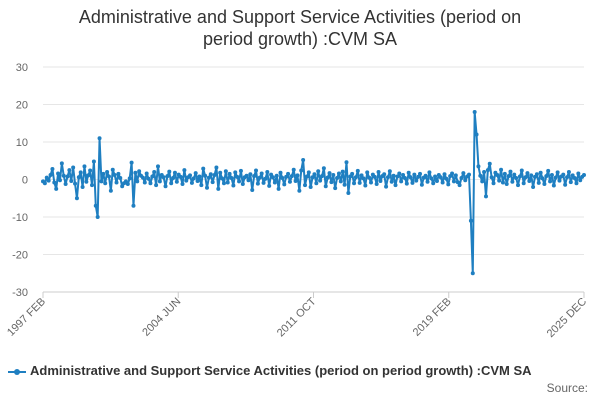 The image size is (600, 400). Describe the element at coordinates (297, 317) in the screenshot. I see `x-tick-label: 2011 OCT` at that location.